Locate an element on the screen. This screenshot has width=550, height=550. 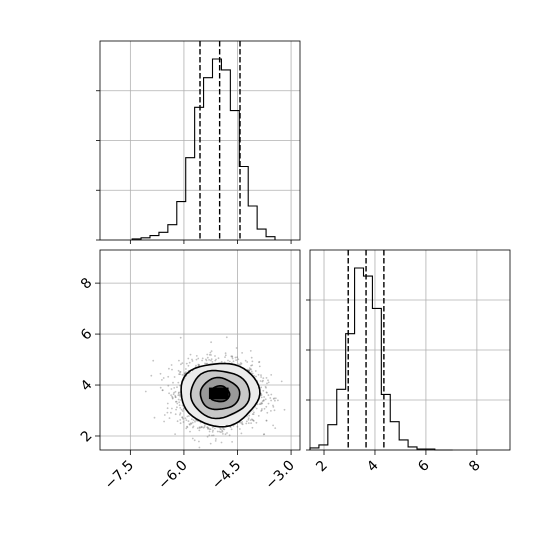
x-tick-label-2: −4.5 is located at coordinates (226, 475).